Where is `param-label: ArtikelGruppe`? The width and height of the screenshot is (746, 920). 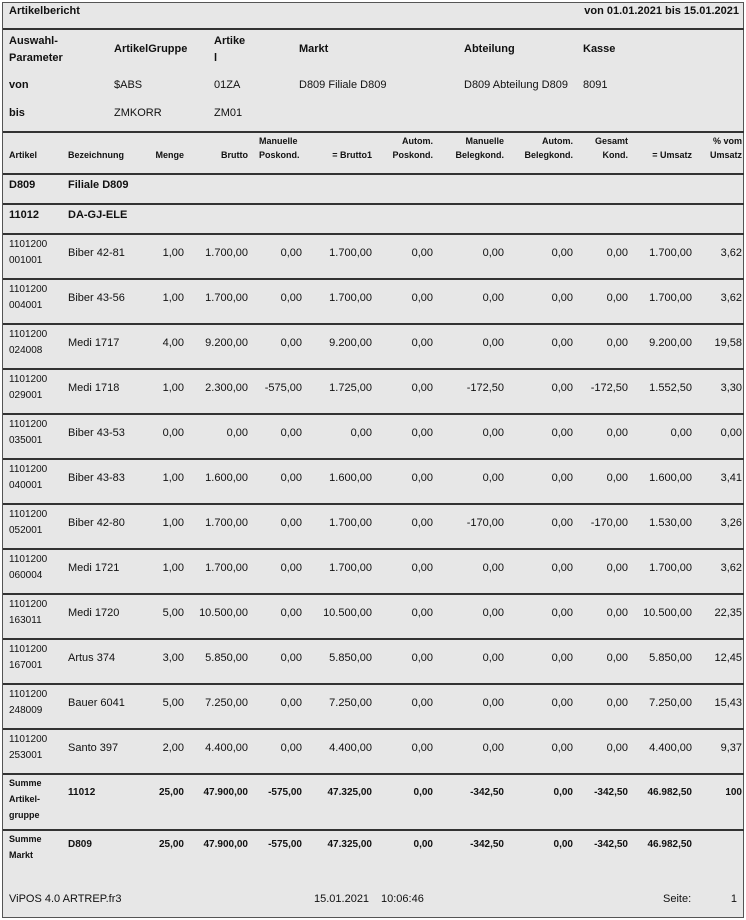 param-label: ArtikelGruppe is located at coordinates (151, 49).